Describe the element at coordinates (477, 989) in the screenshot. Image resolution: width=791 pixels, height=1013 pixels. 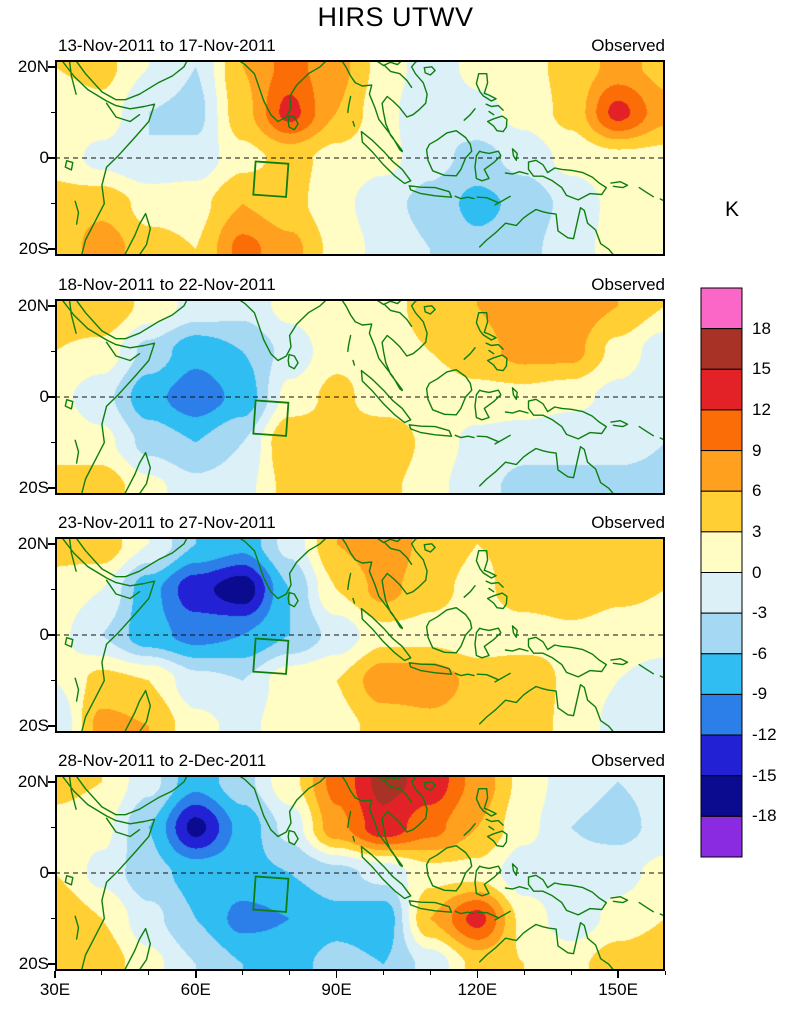
I see `x-axis-label: 120E` at that location.